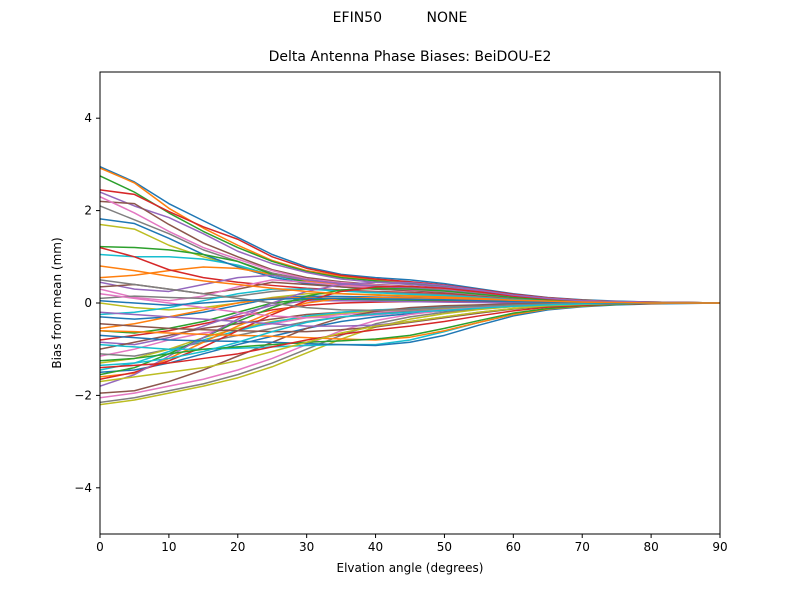 The image size is (800, 600). Describe the element at coordinates (306, 547) in the screenshot. I see `x-tick-label: 30` at that location.